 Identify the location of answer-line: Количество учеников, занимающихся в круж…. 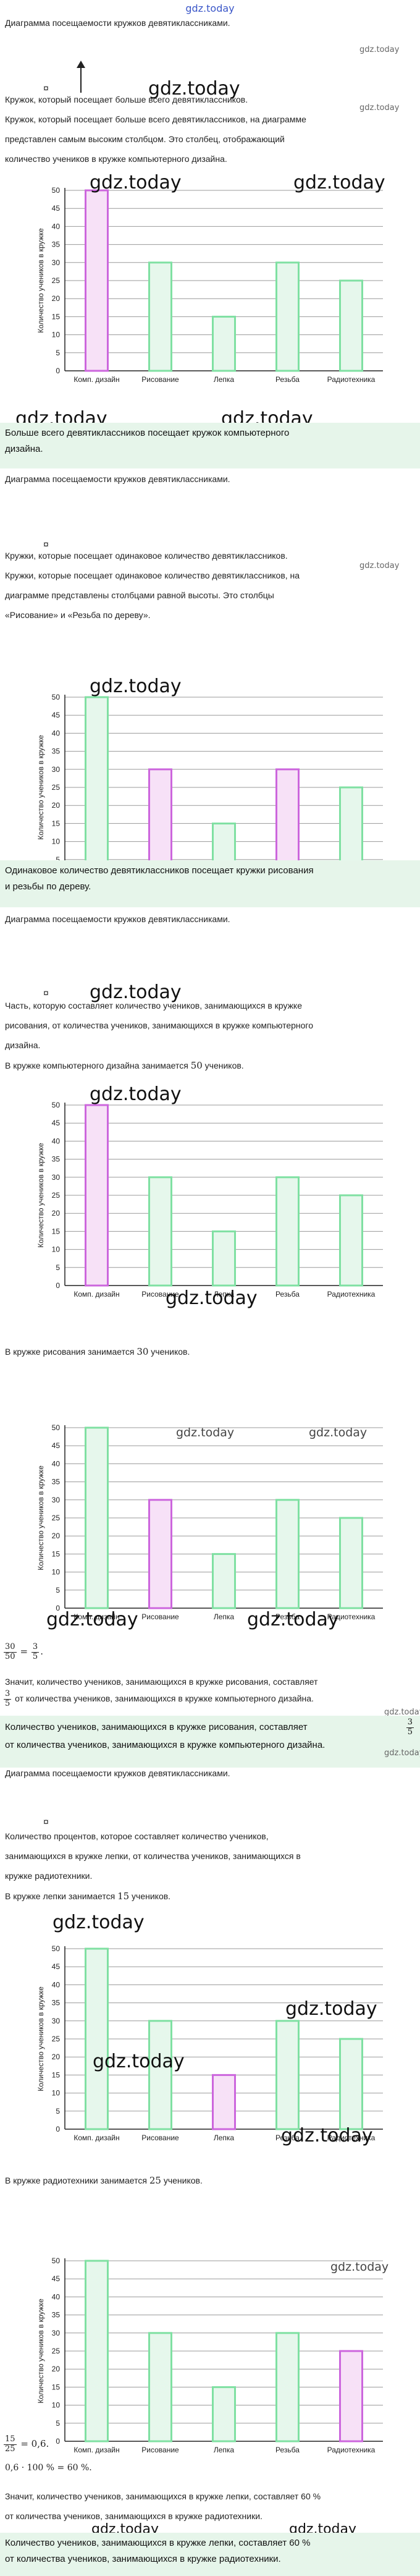
(158, 2543).